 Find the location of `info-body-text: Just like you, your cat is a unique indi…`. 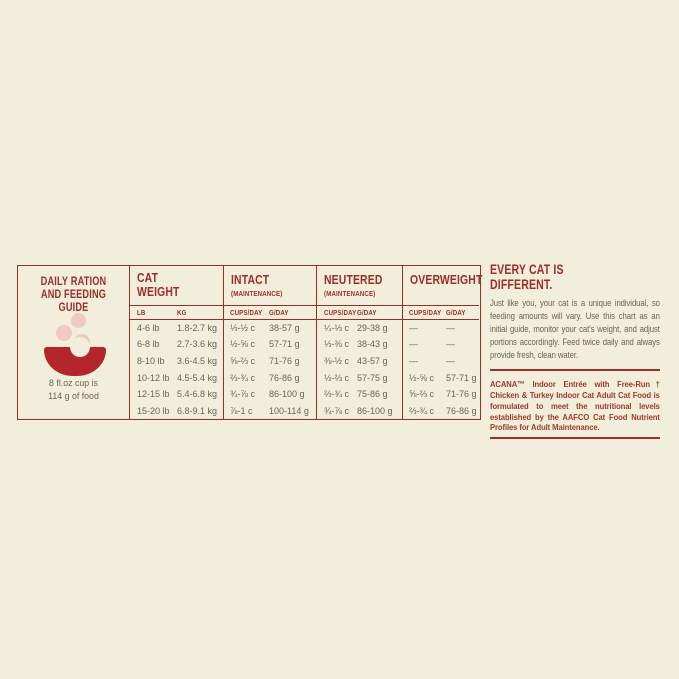

info-body-text: Just like you, your cat is a unique indi… is located at coordinates (575, 329).